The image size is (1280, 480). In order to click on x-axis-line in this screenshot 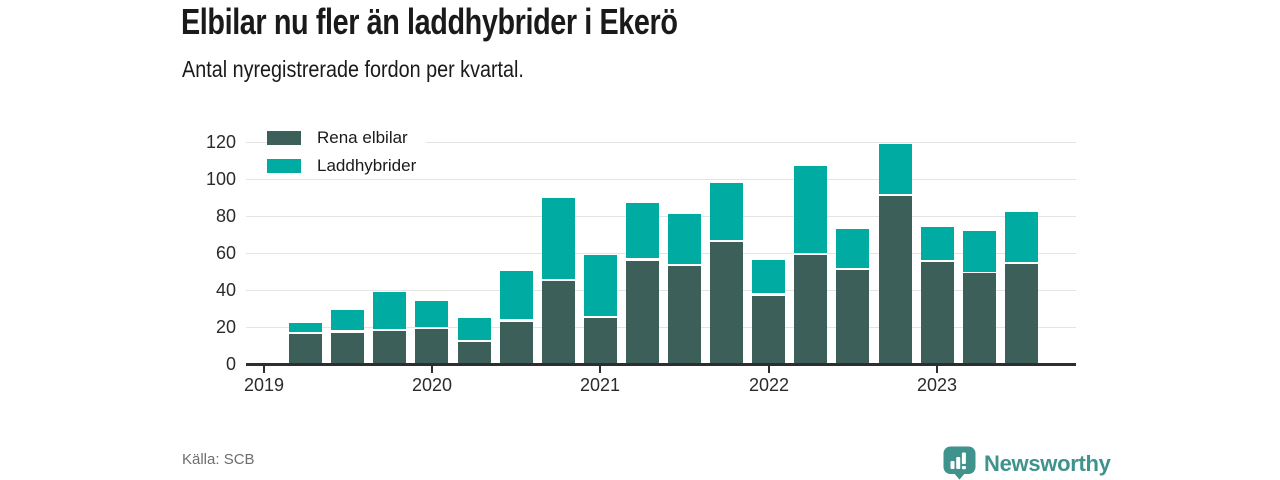, I will do `click(661, 364)`.